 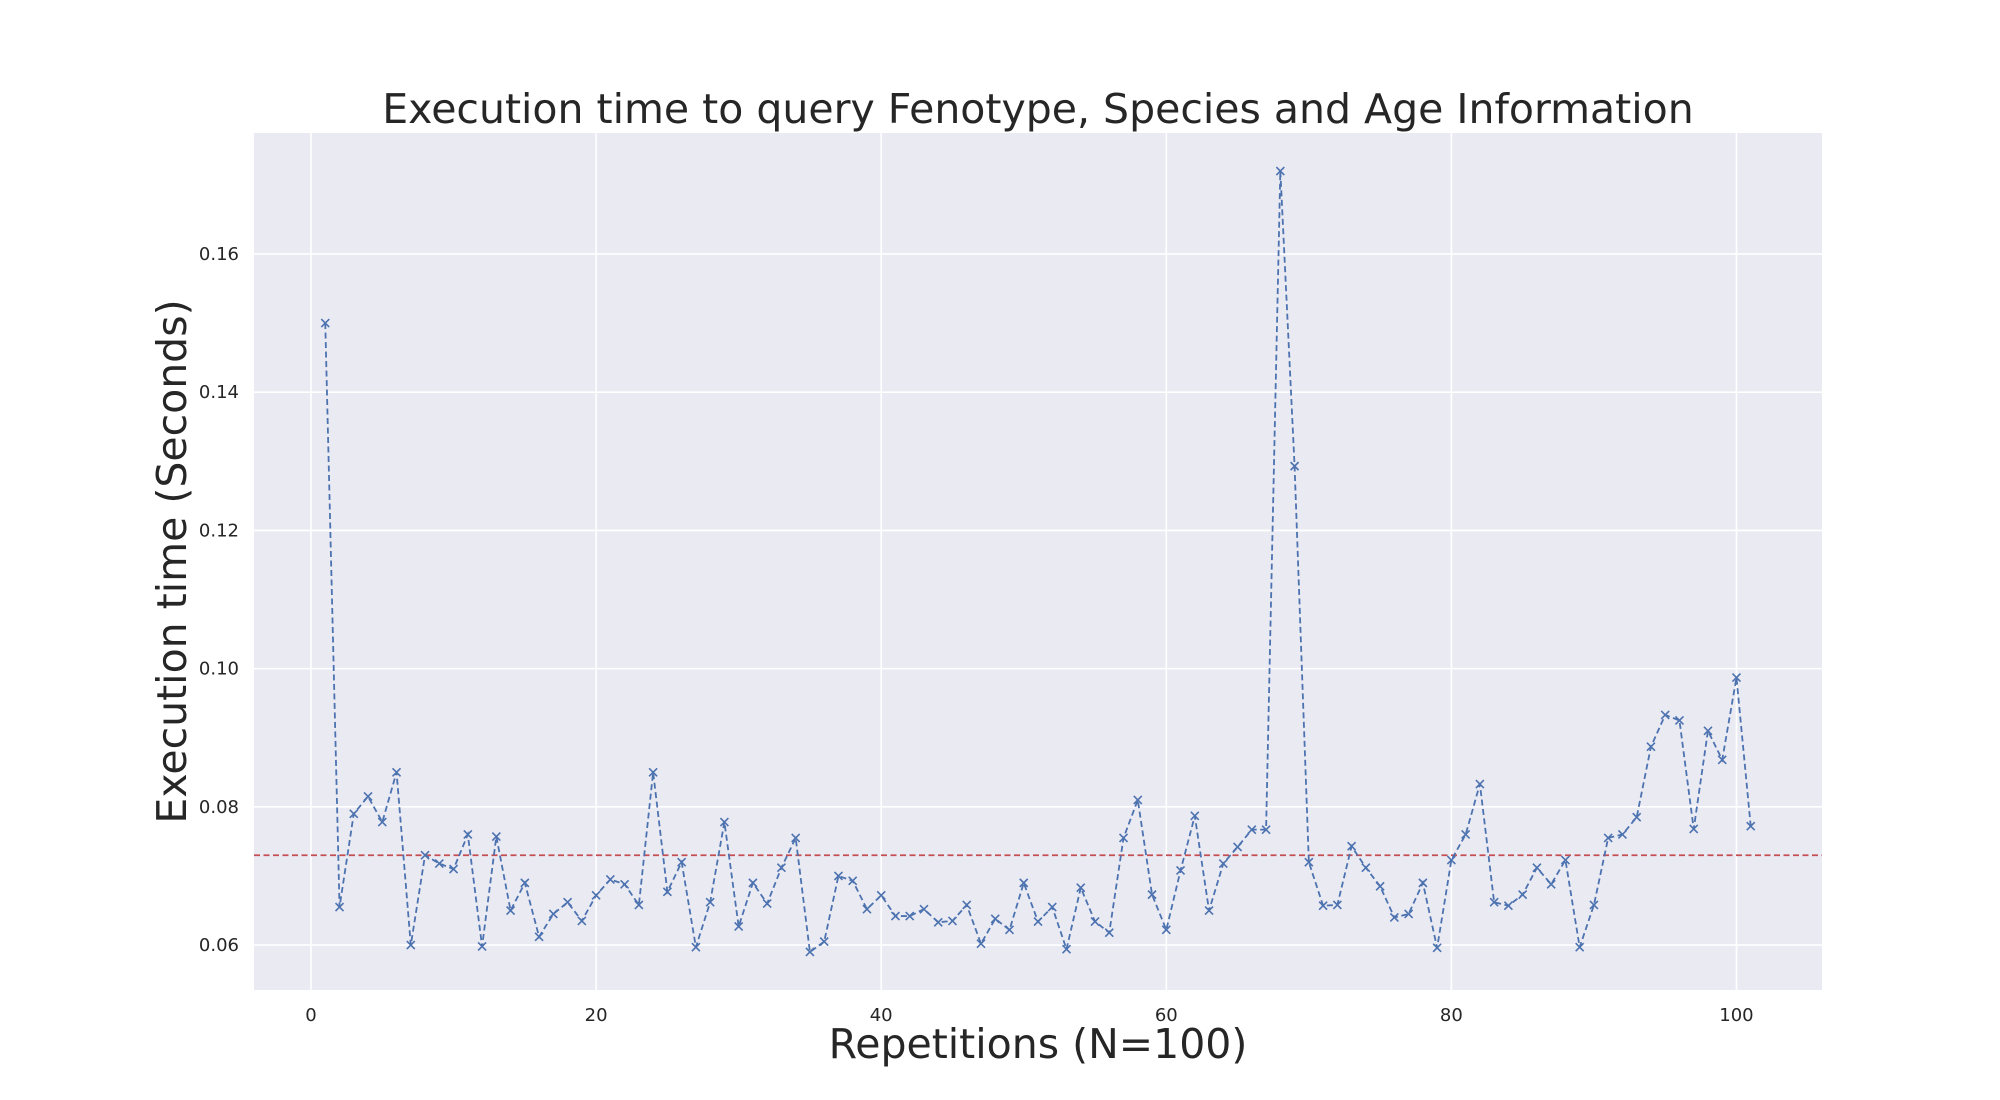 What do you see at coordinates (219, 530) in the screenshot?
I see `y-tick-label: 0.12` at bounding box center [219, 530].